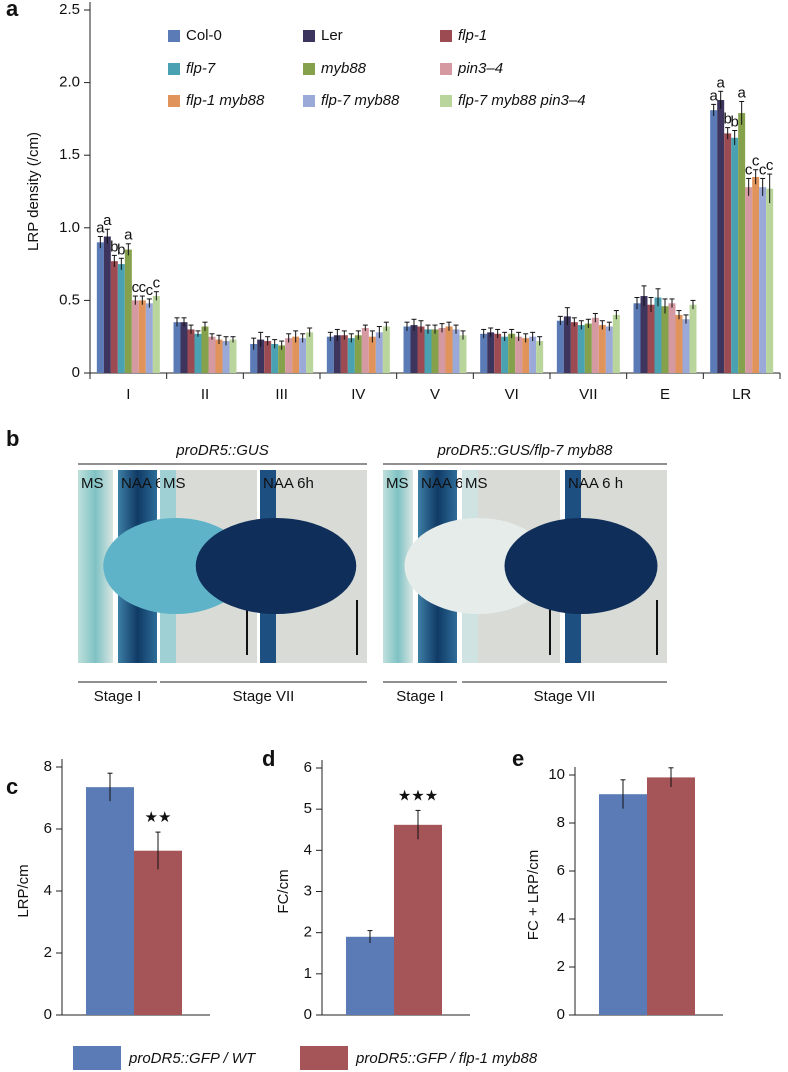  Describe the element at coordinates (12, 438) in the screenshot. I see `panel-label: b` at that location.